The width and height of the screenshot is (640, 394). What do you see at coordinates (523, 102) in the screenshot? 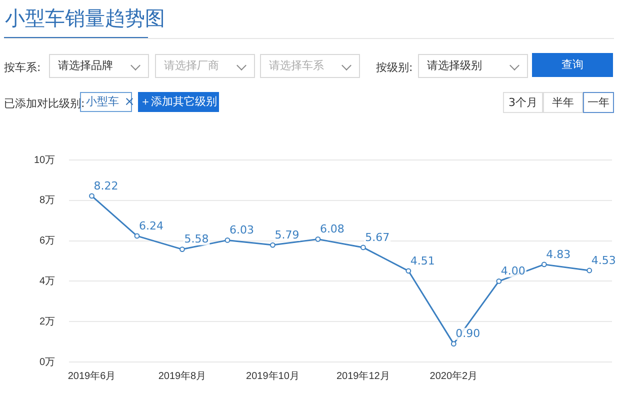
I see `text: 3个月` at bounding box center [523, 102].